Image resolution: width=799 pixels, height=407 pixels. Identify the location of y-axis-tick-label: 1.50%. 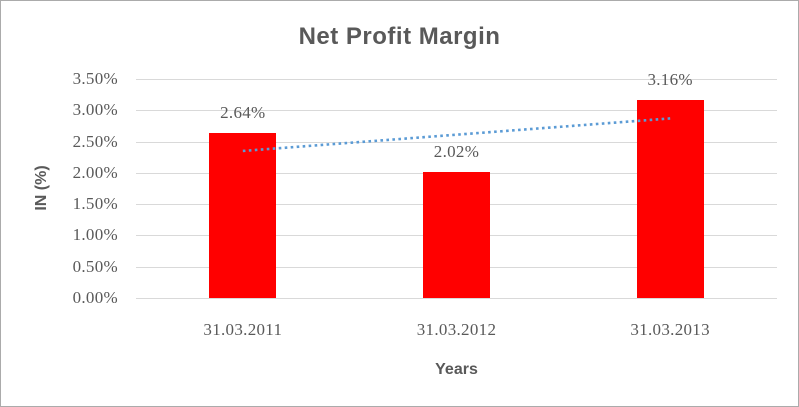
(95, 204).